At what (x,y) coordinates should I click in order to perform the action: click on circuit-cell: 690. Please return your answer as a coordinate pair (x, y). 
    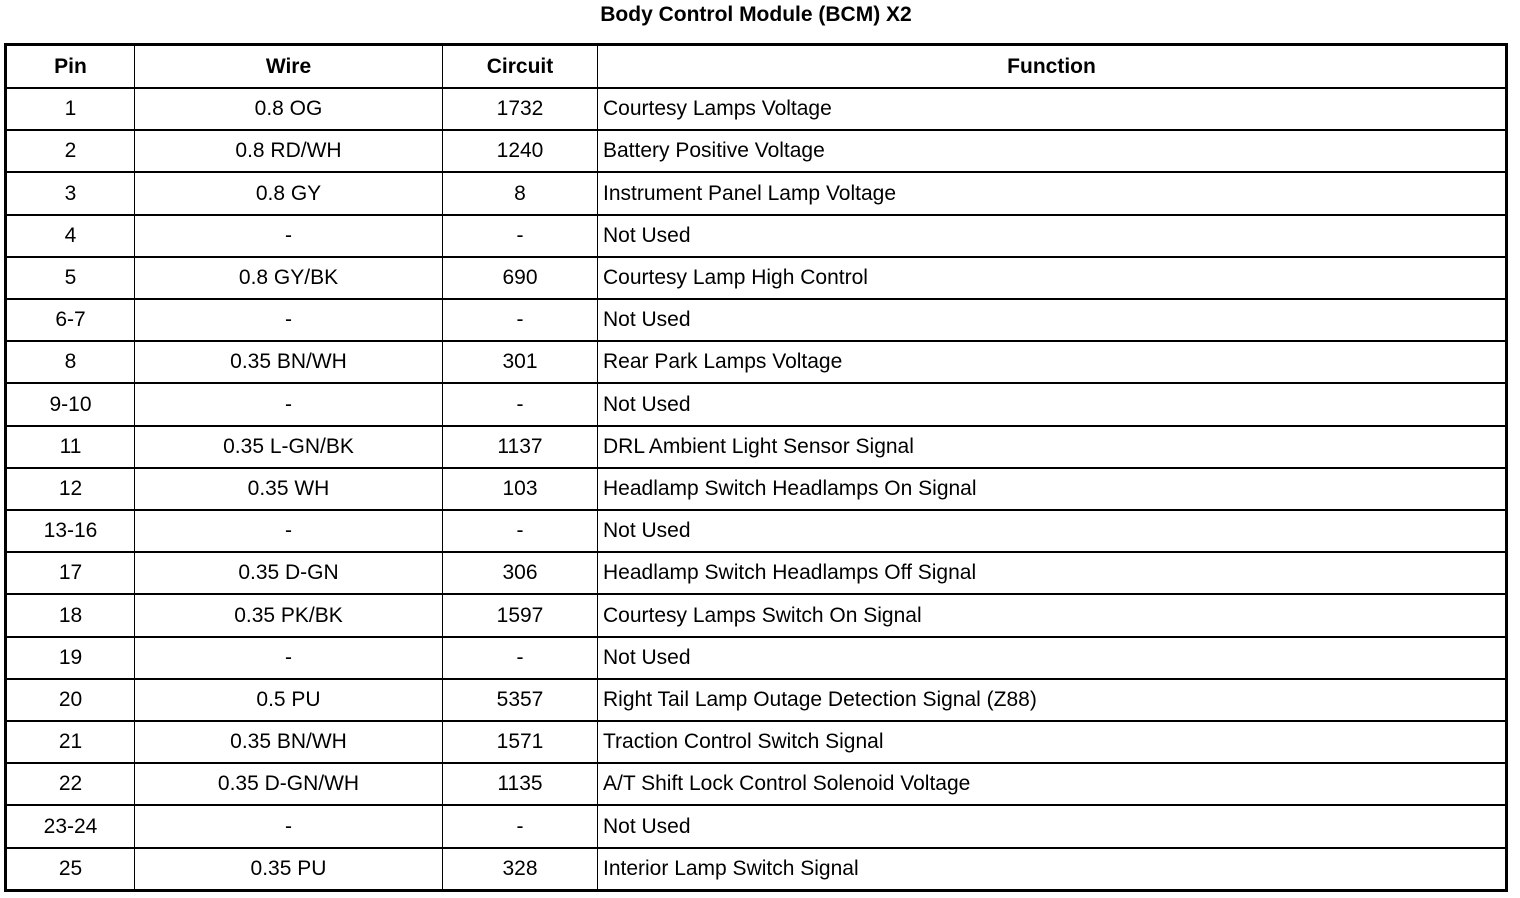
    Looking at the image, I should click on (520, 278).